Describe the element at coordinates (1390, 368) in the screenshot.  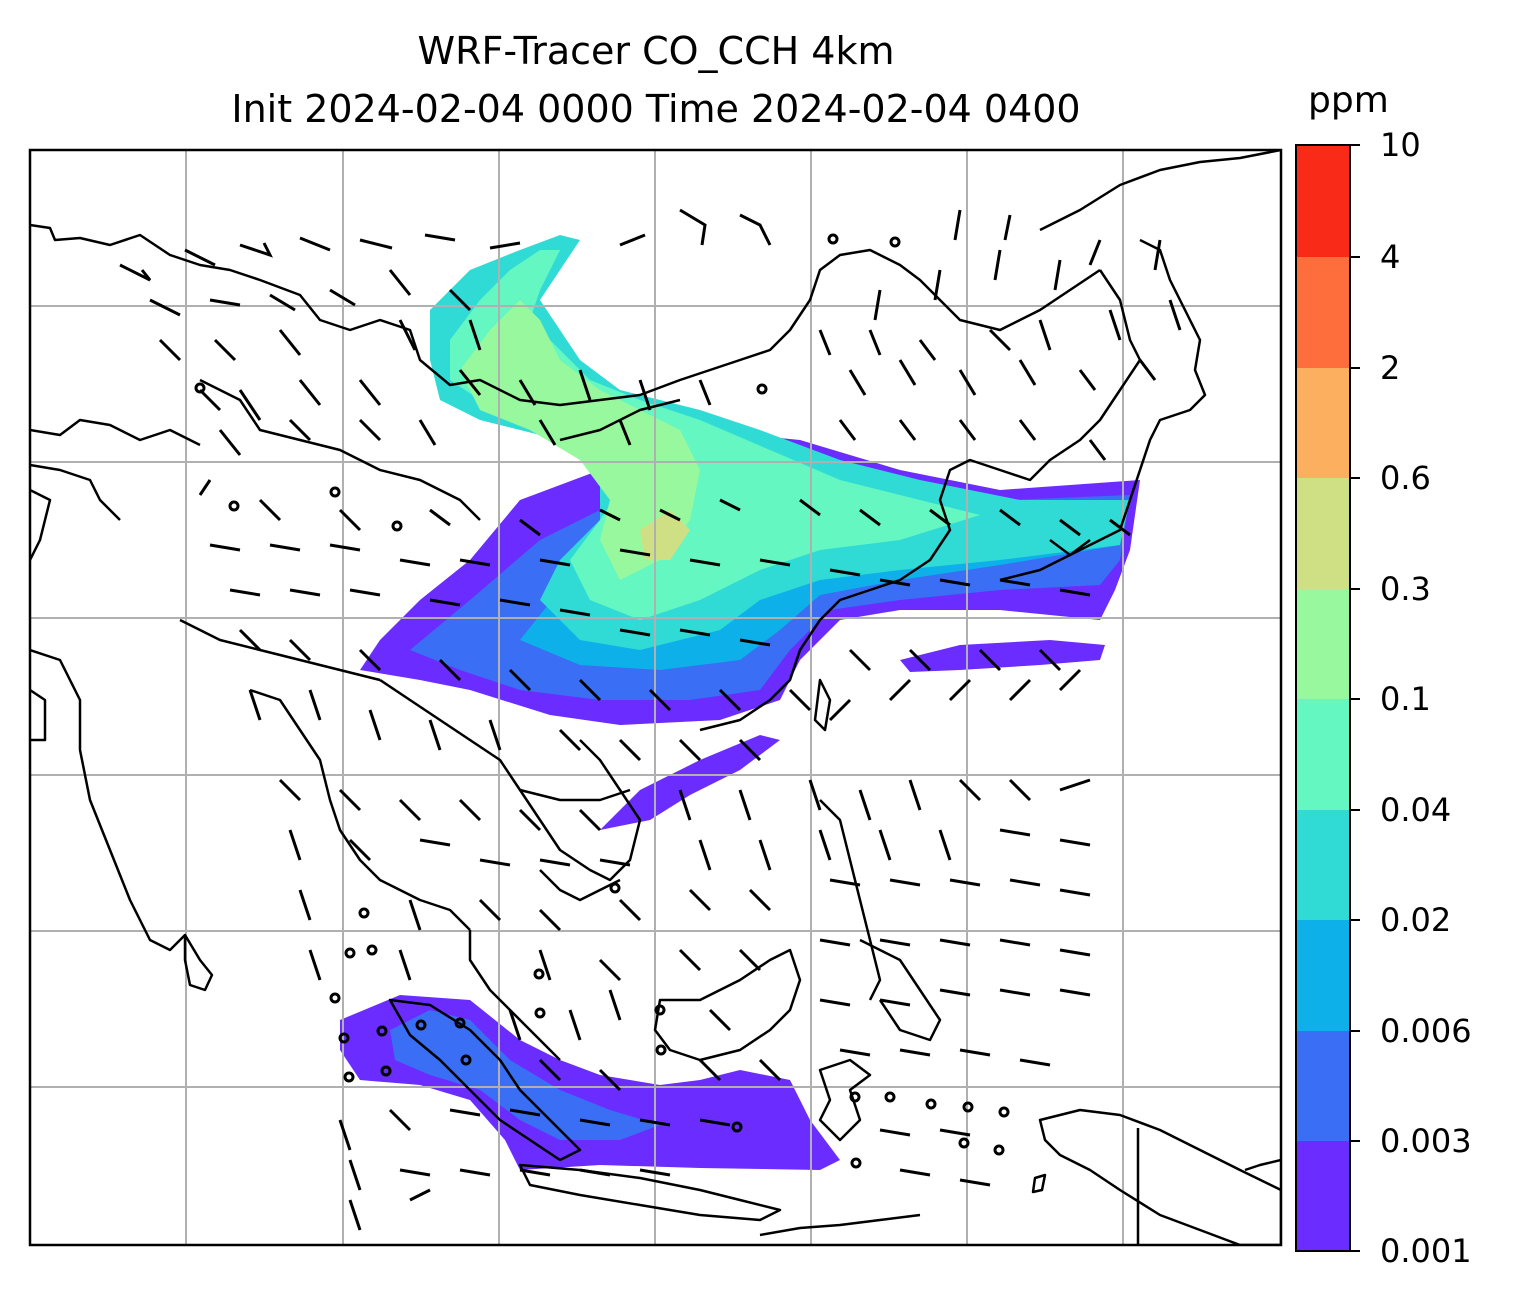
I see `colorbar-tick-label: 2` at that location.